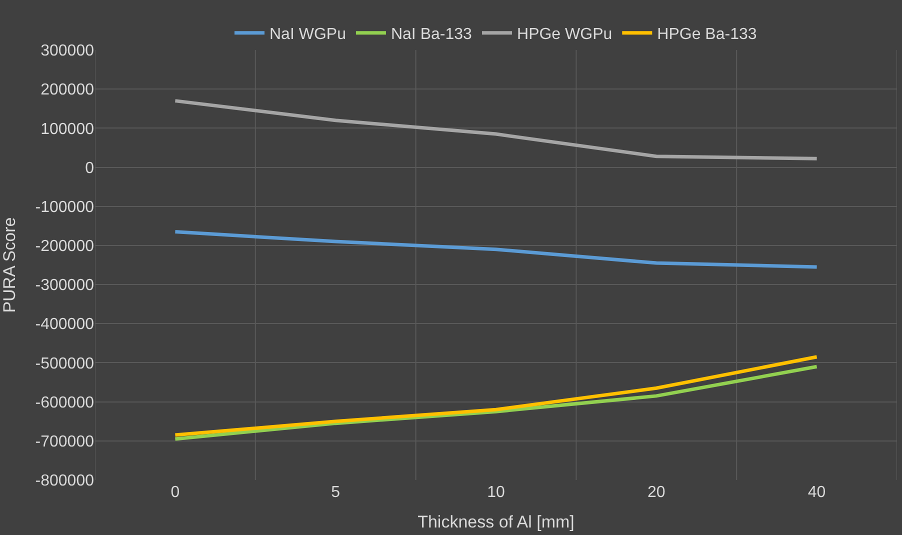 The height and width of the screenshot is (535, 902). What do you see at coordinates (335, 492) in the screenshot?
I see `x-tick-label: 5` at bounding box center [335, 492].